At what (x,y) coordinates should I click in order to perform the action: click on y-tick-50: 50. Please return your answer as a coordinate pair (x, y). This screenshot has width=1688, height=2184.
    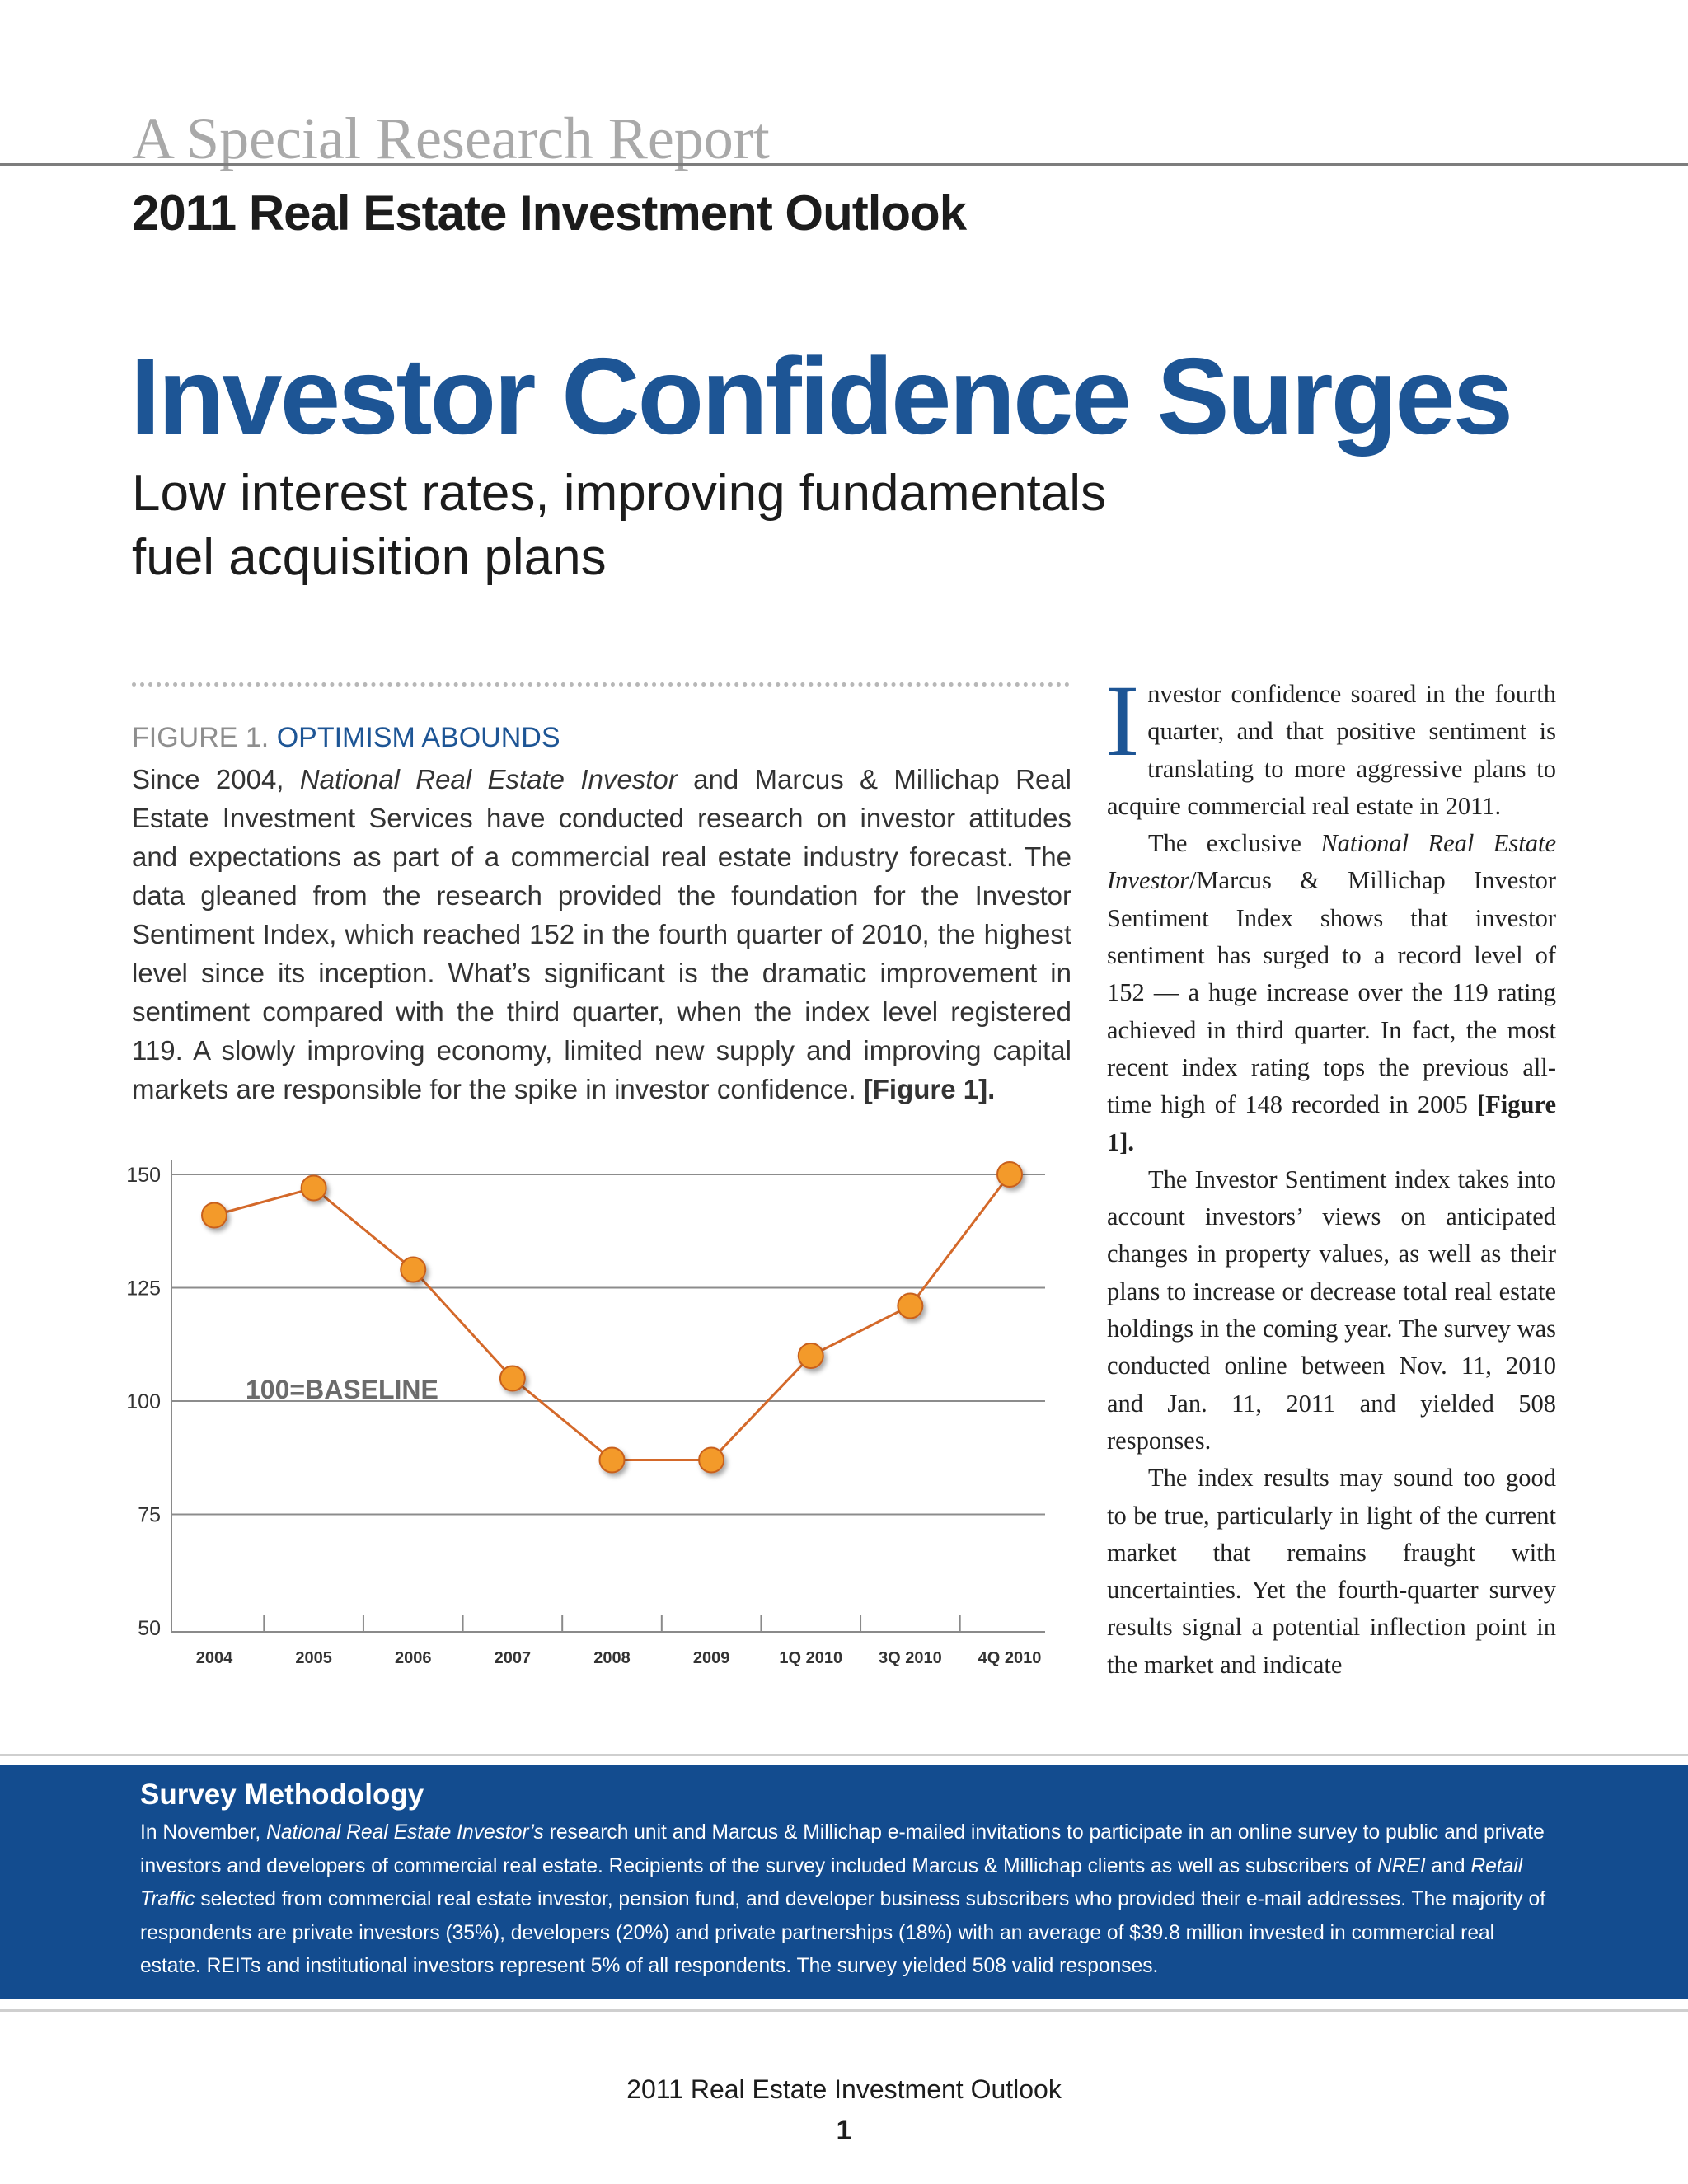
    Looking at the image, I should click on (149, 1628).